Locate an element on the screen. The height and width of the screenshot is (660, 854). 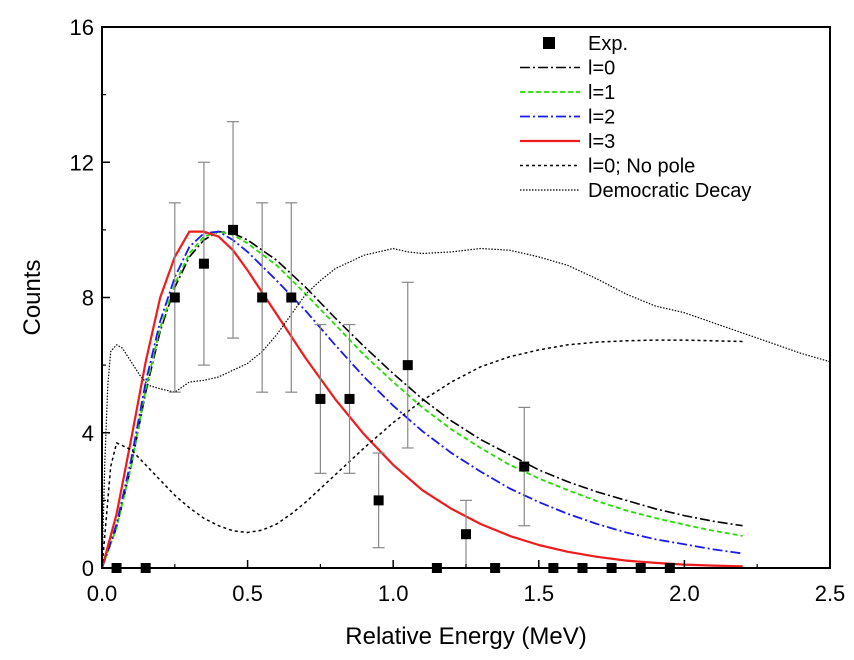
x-axis-label: Relative Energy (MeV) is located at coordinates (465, 636).